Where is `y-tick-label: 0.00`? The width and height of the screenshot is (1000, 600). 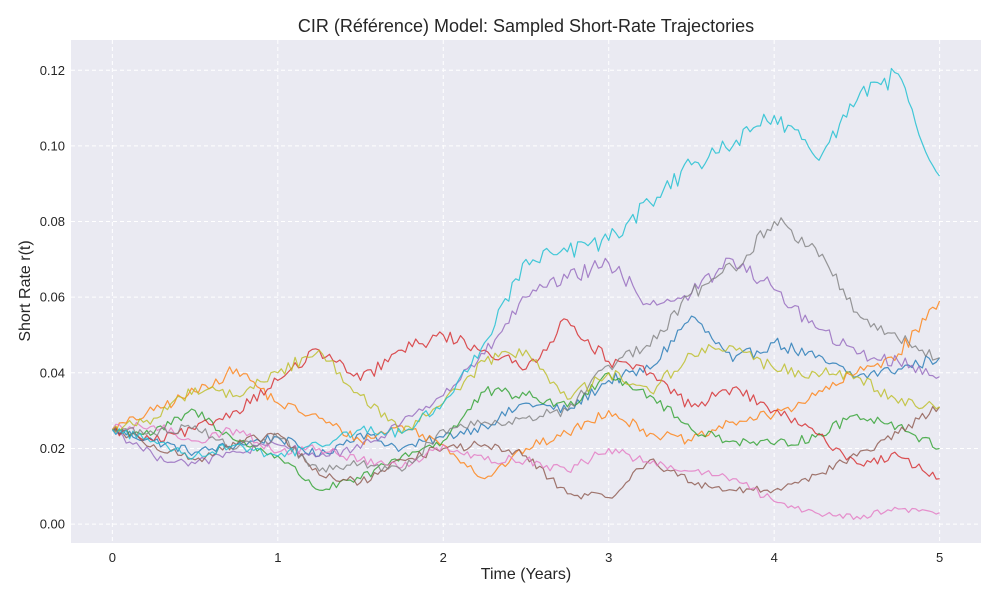 y-tick-label: 0.00 is located at coordinates (52, 524).